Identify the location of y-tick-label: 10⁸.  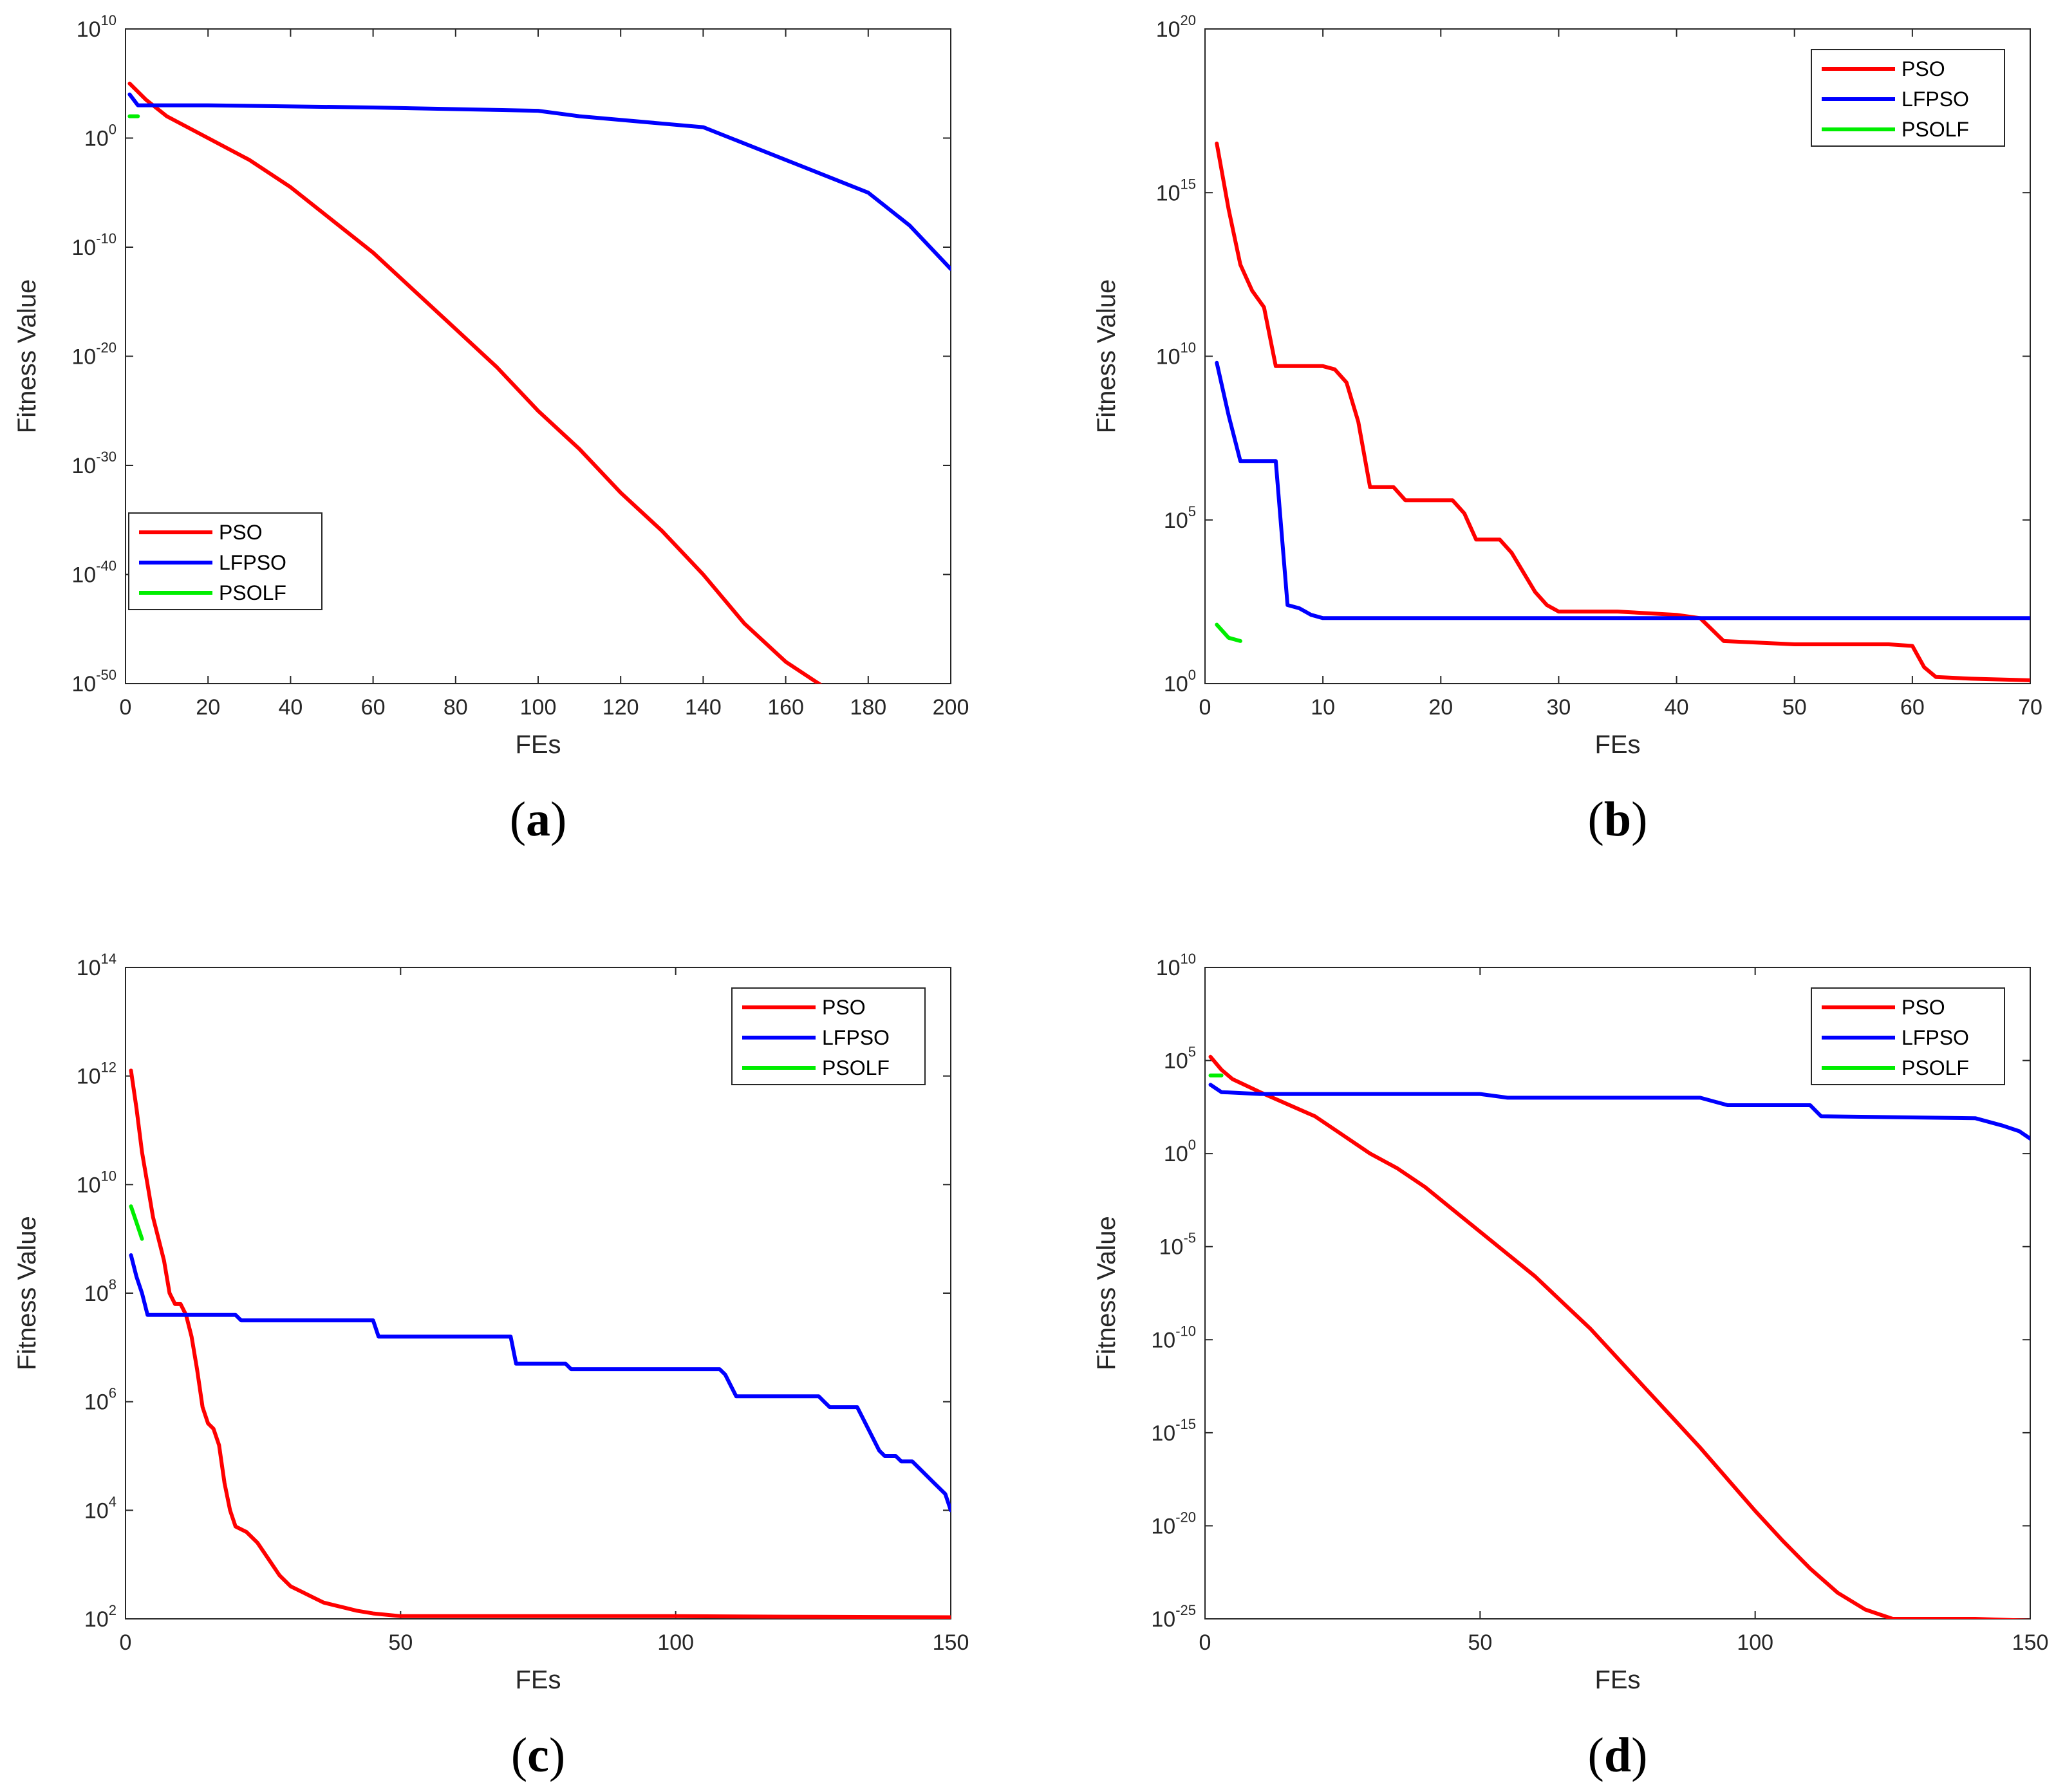
(101, 1291).